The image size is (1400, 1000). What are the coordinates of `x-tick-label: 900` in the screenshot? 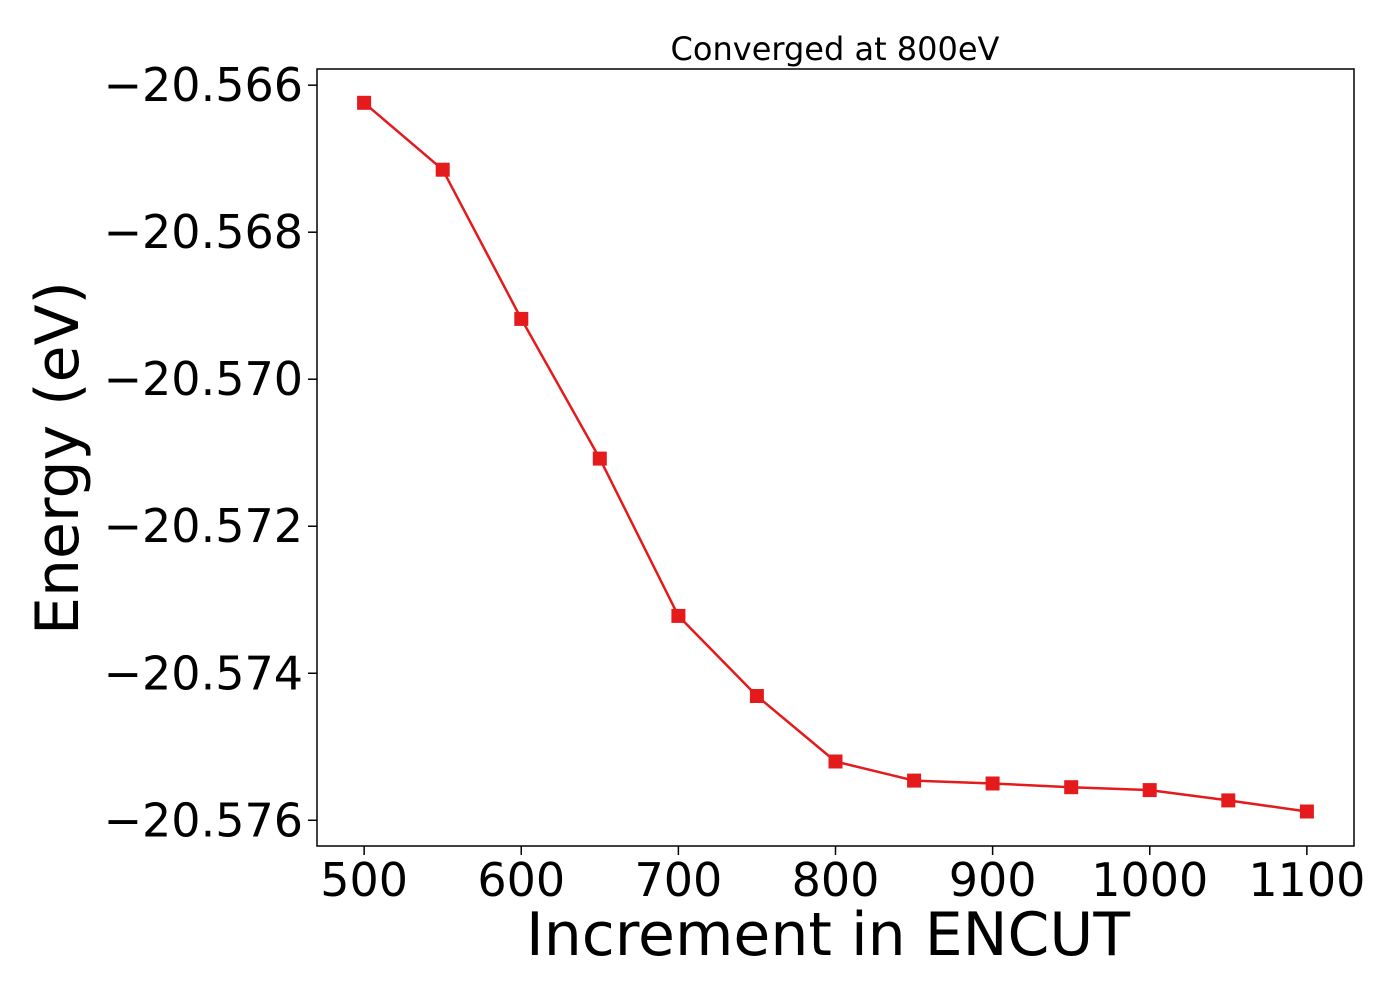 It's located at (993, 880).